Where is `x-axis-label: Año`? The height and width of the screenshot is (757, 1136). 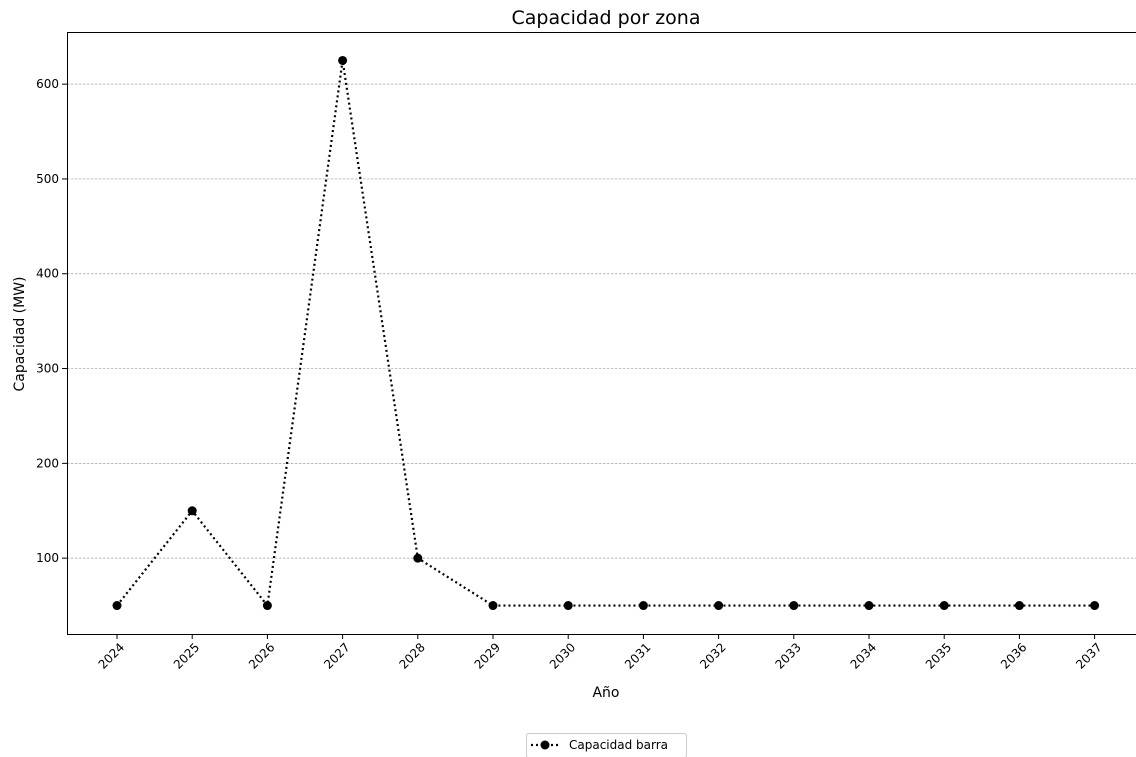 x-axis-label: Año is located at coordinates (605, 693).